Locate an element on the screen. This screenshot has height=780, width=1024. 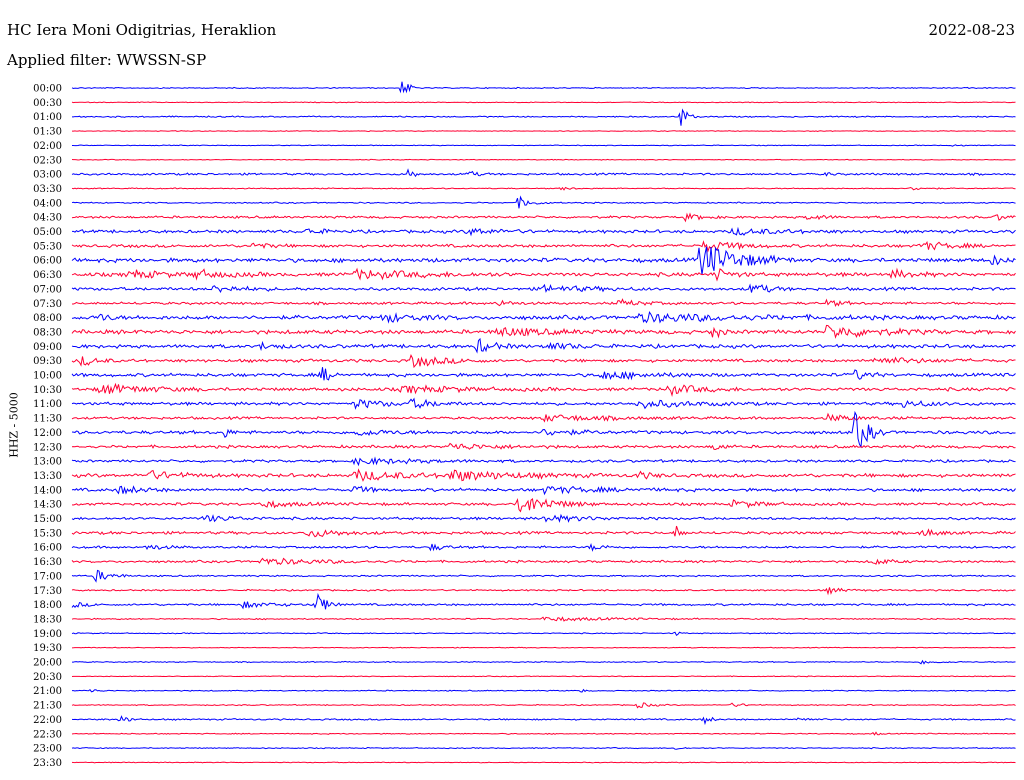
time-tick-label: 01:00 is located at coordinates (47, 117).